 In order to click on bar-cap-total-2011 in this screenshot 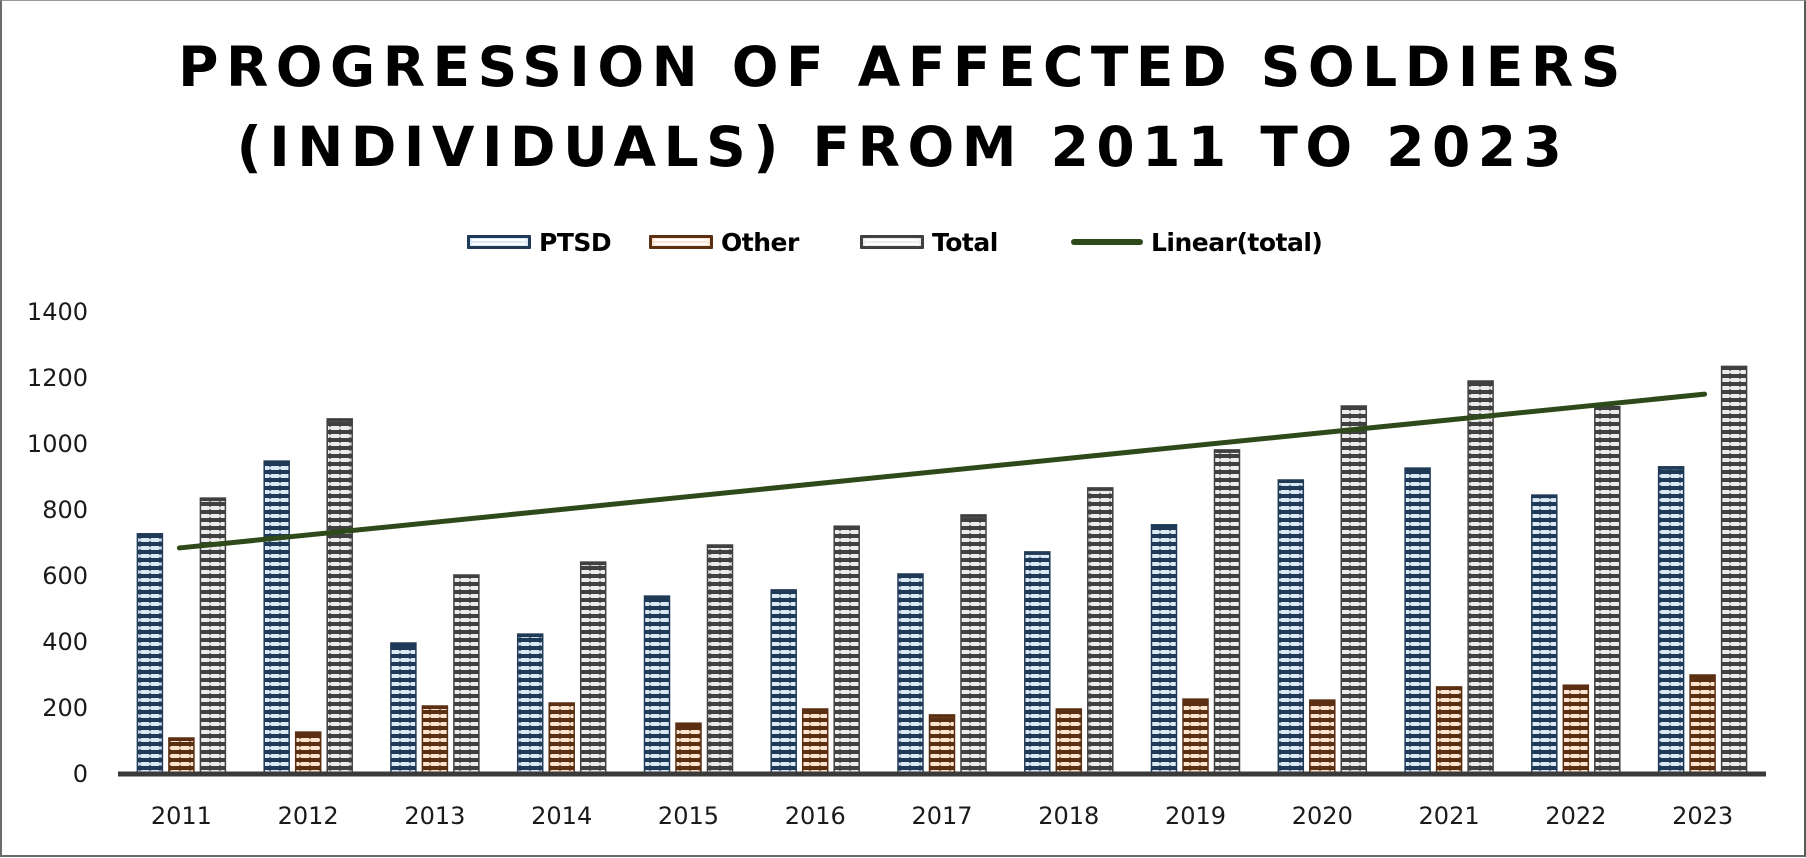, I will do `click(213, 500)`.